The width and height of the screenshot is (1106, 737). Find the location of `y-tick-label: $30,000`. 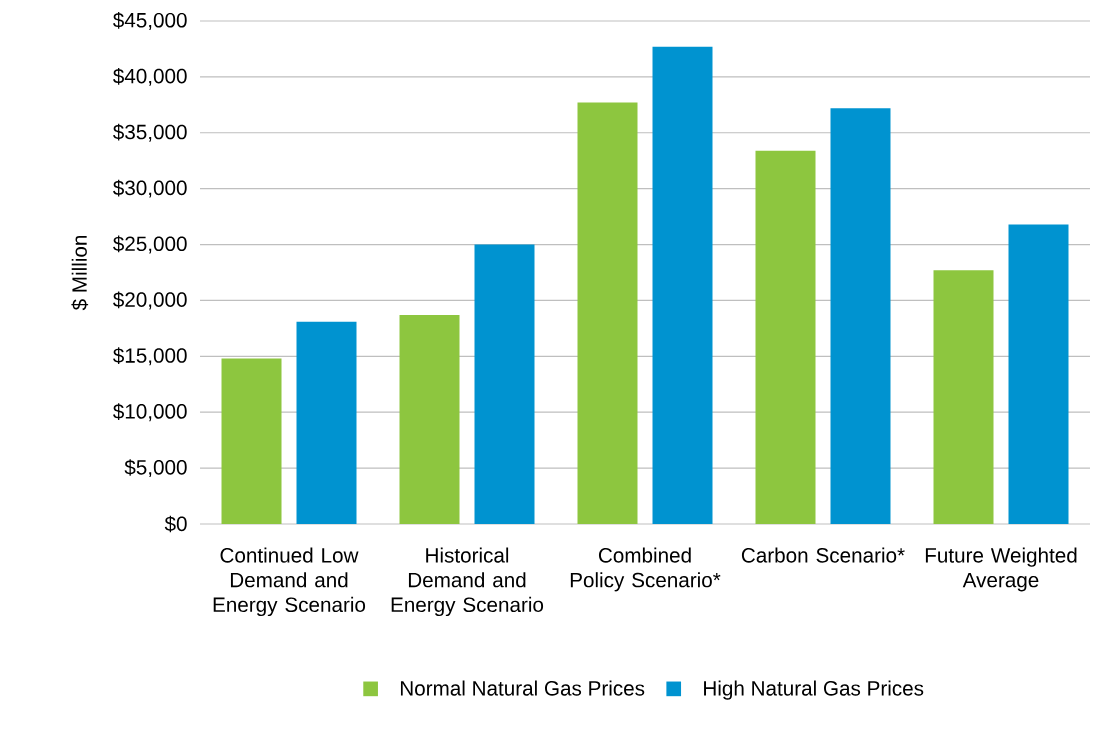

y-tick-label: $30,000 is located at coordinates (150, 188).